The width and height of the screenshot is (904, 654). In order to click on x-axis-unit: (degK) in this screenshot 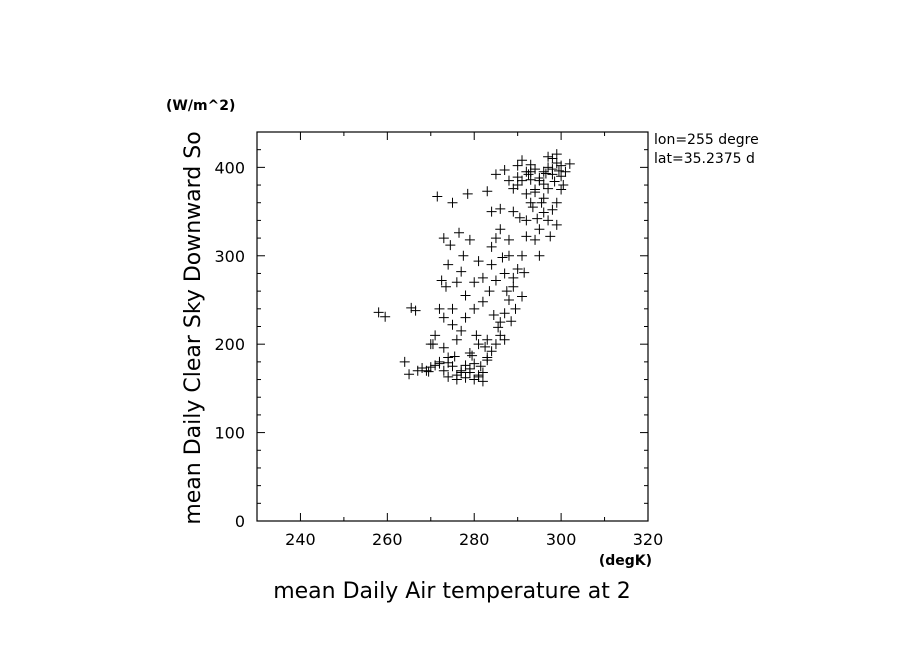, I will do `click(625, 561)`.